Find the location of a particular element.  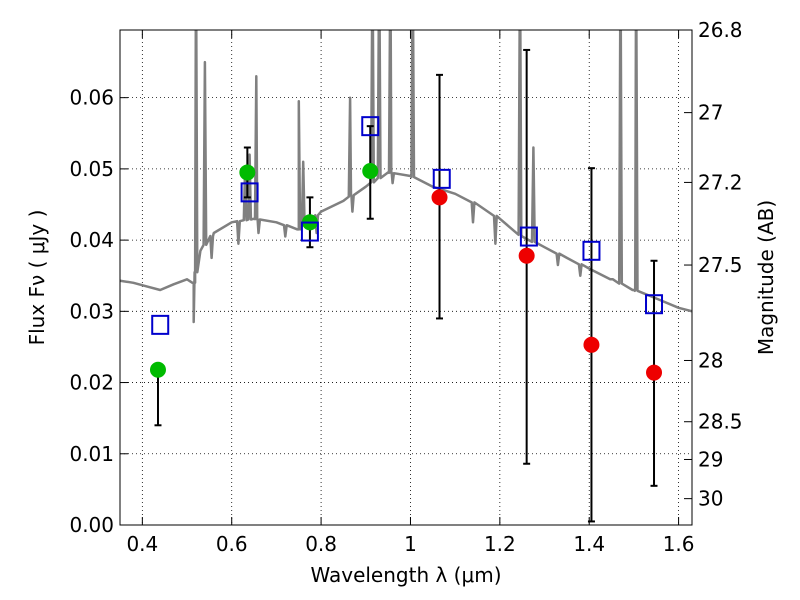

y-tick-label: 0.06 is located at coordinates (91, 98).